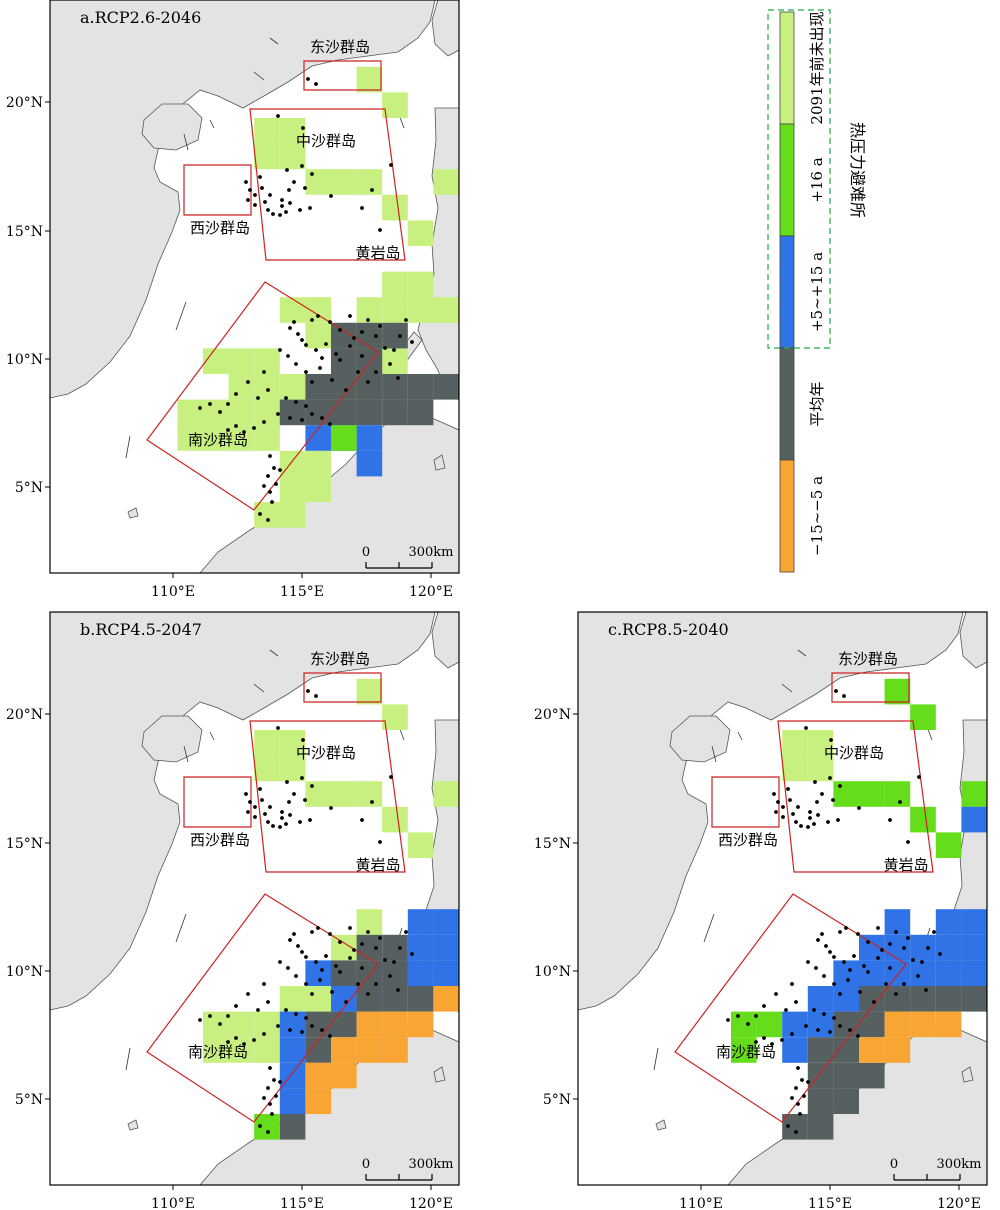 The height and width of the screenshot is (1210, 1000). What do you see at coordinates (217, 802) in the screenshot?
I see `region-box-xisha` at bounding box center [217, 802].